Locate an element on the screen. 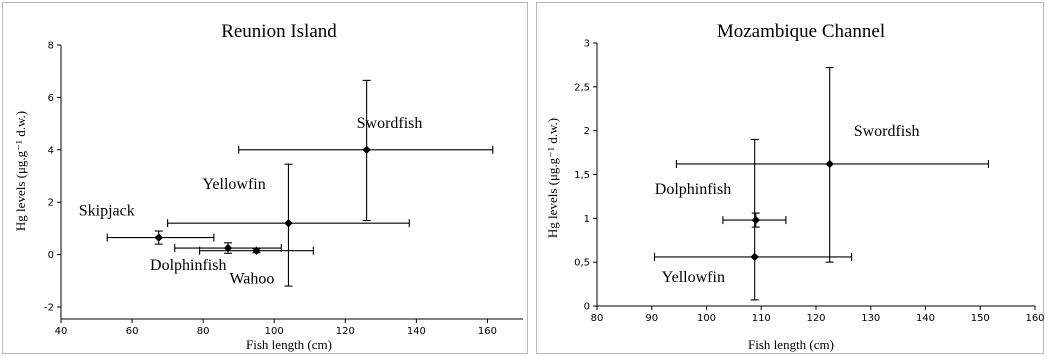 The width and height of the screenshot is (1047, 358). x-tick-label: 90 is located at coordinates (651, 318).